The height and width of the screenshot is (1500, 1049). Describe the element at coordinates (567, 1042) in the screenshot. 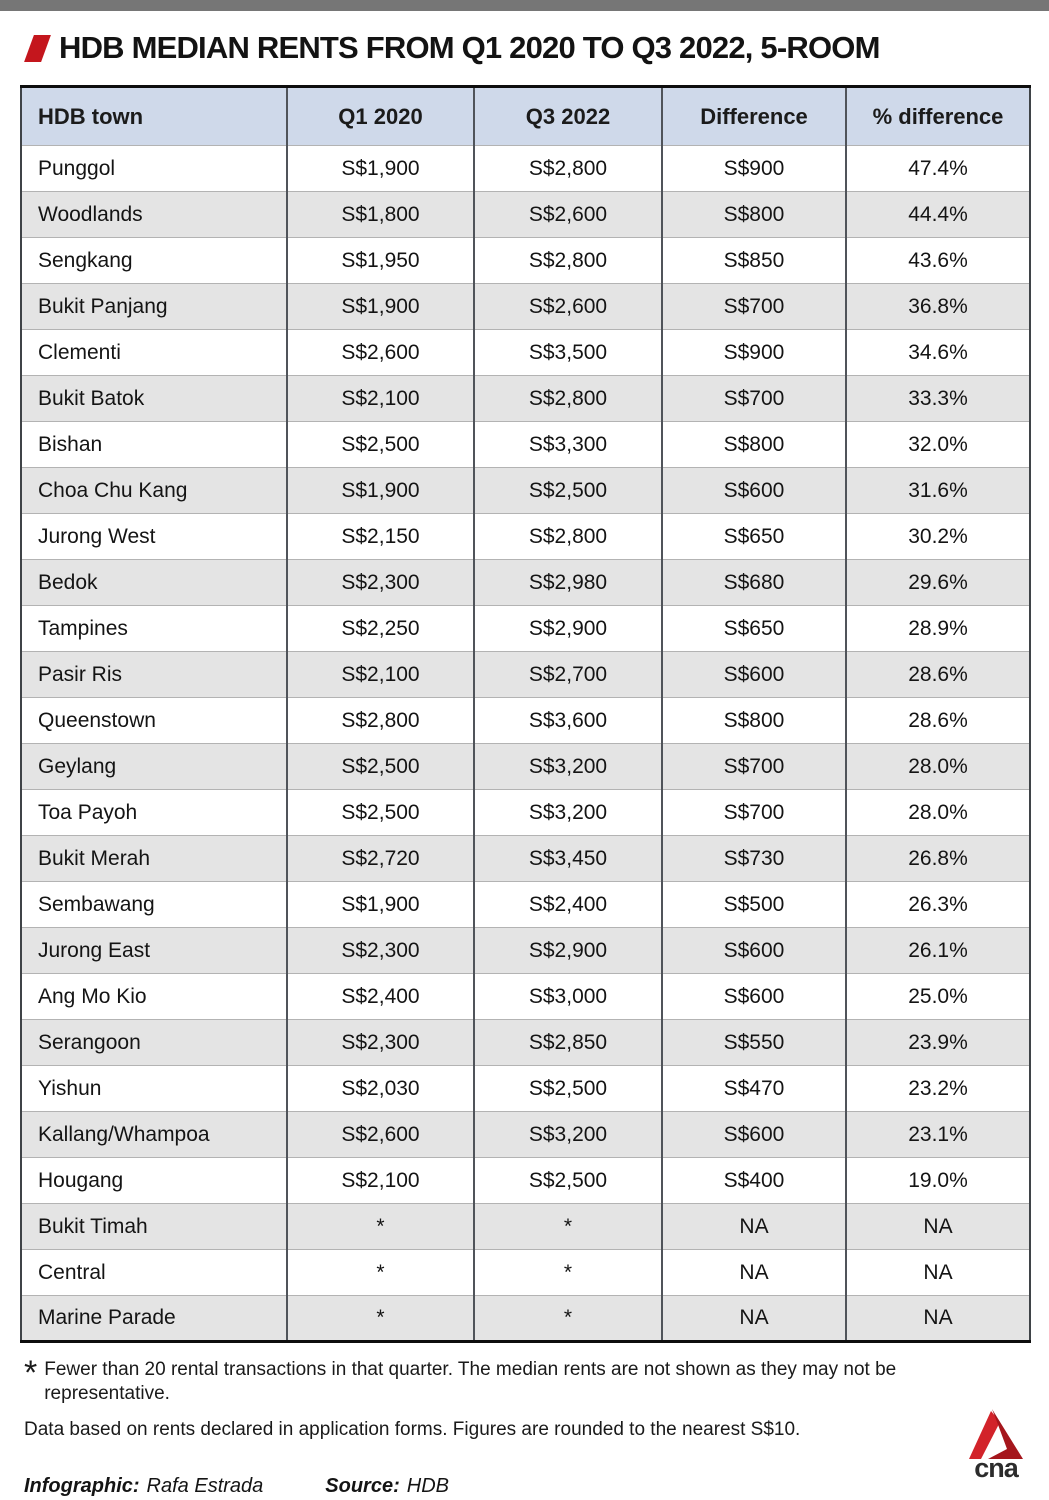

I see `value-cell: S$2,850` at that location.